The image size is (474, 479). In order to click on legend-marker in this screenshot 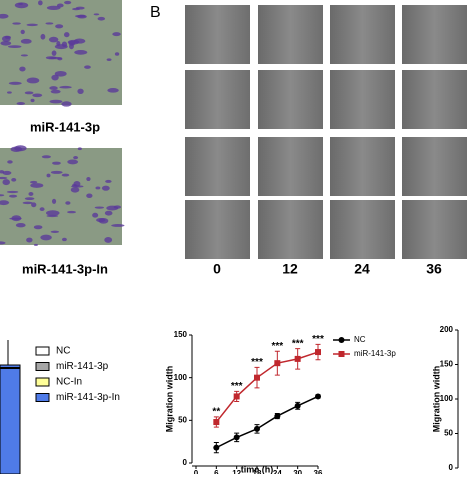, I will do `click(341, 354)`.